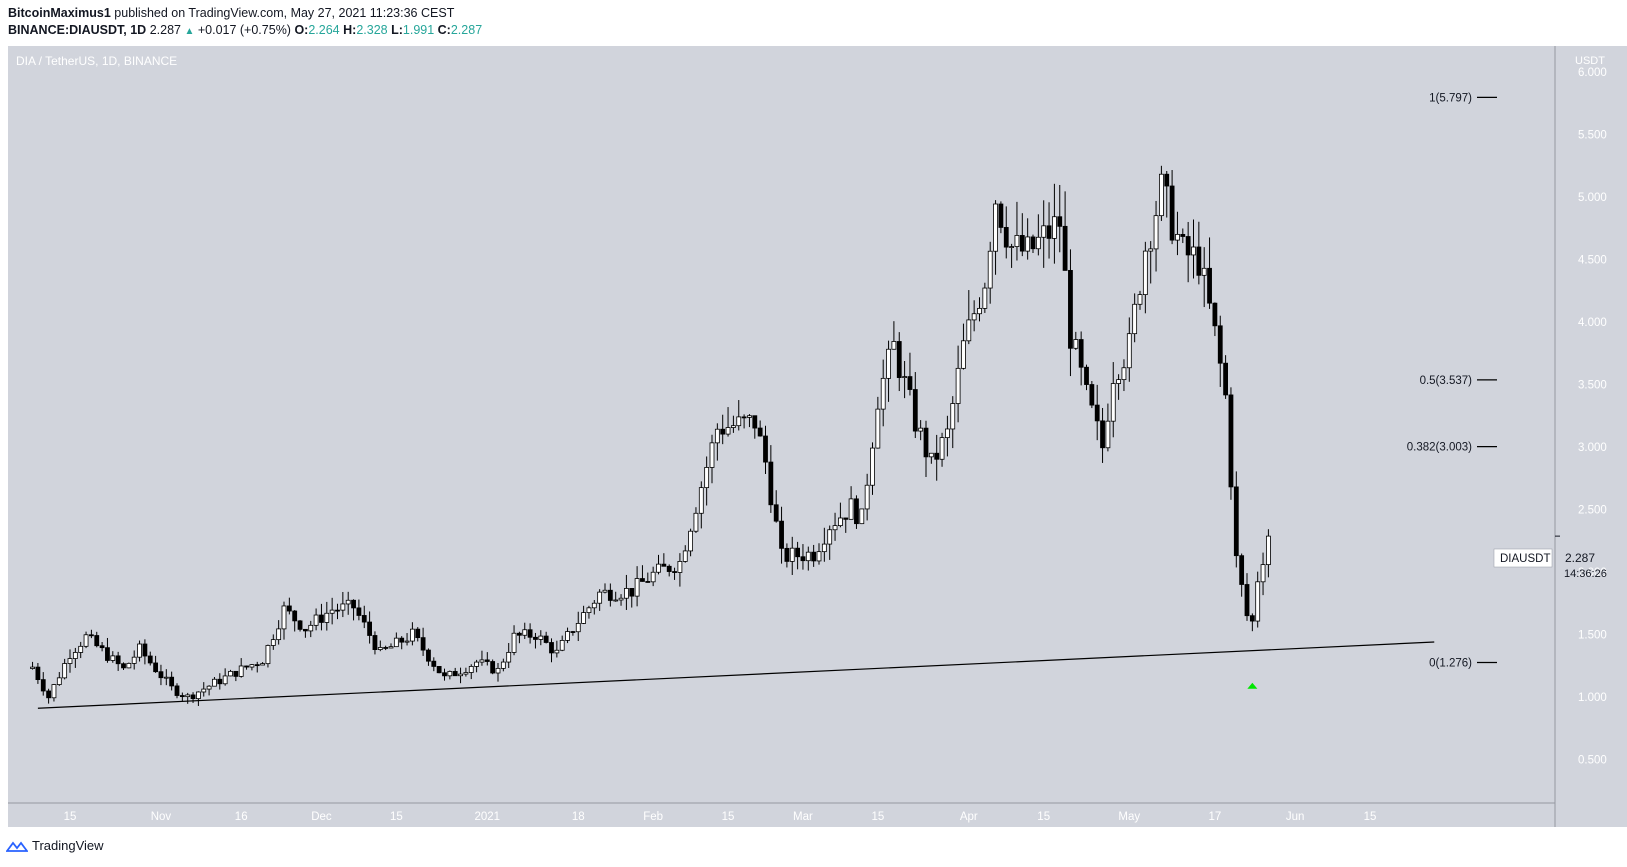 The width and height of the screenshot is (1627, 867). Describe the element at coordinates (1592, 386) in the screenshot. I see `y-tick-label: 3.500` at that location.